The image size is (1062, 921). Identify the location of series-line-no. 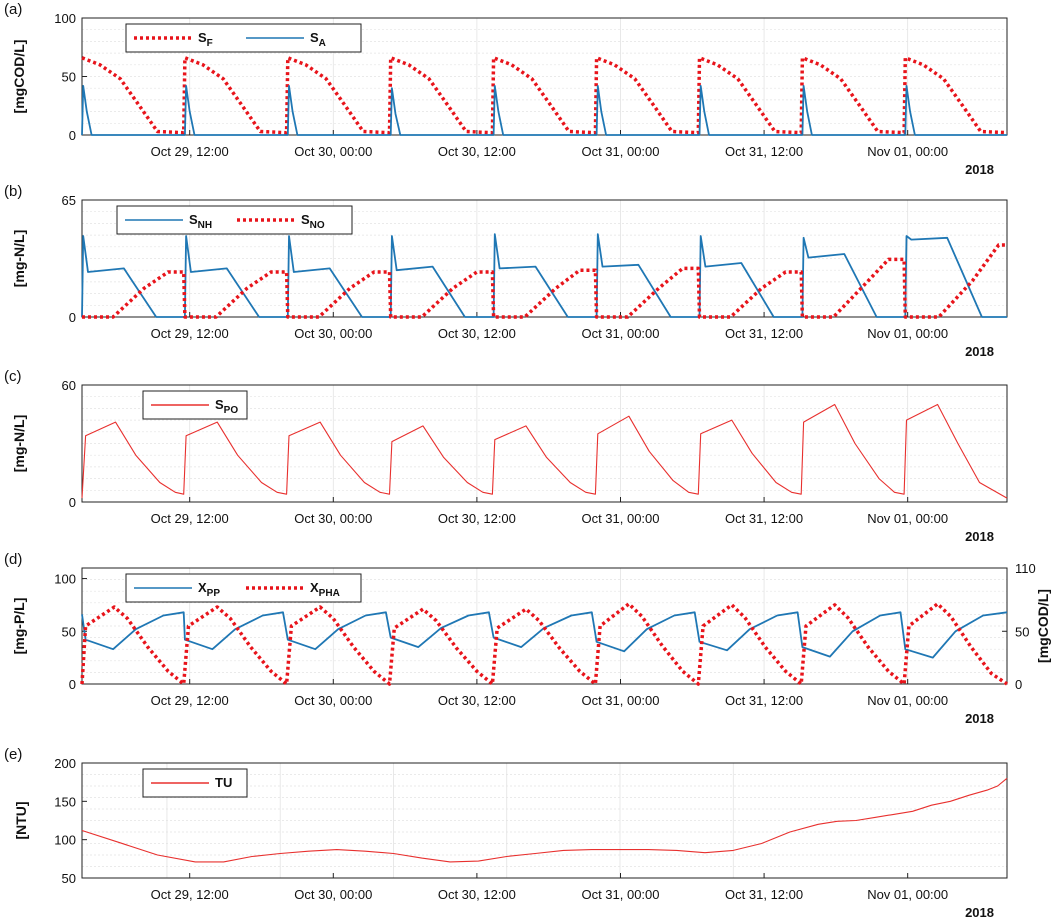
(544, 281).